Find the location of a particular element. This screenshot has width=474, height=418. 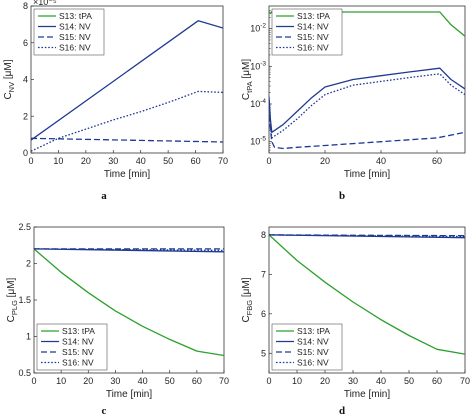

y-axis-label: CtPA [μM] is located at coordinates (247, 79).